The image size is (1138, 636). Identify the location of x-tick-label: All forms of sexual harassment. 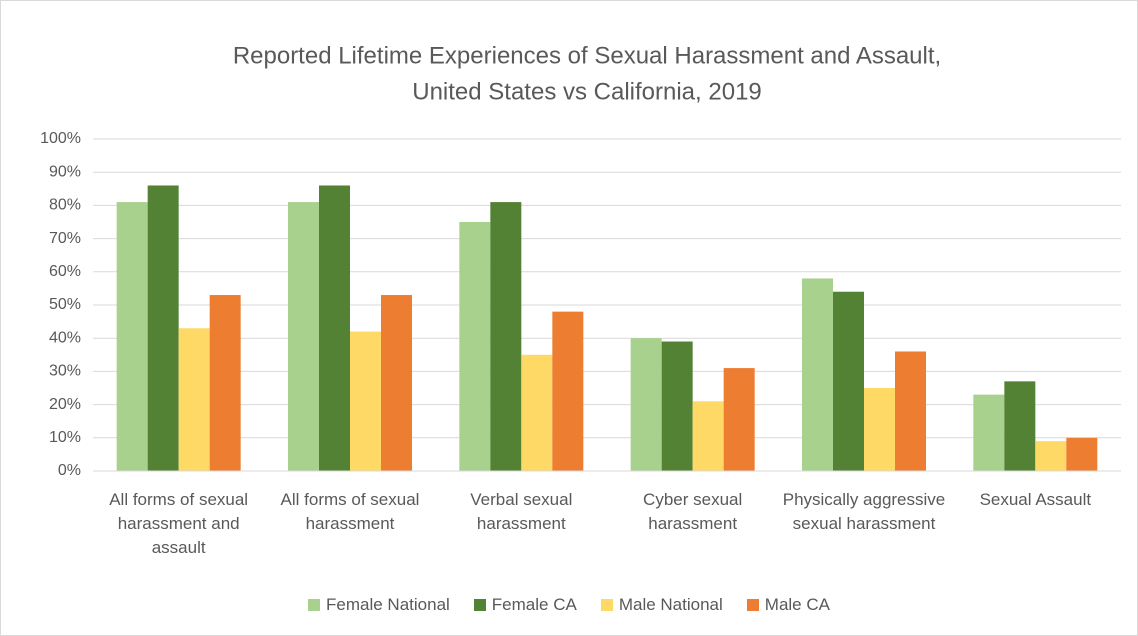
(350, 511).